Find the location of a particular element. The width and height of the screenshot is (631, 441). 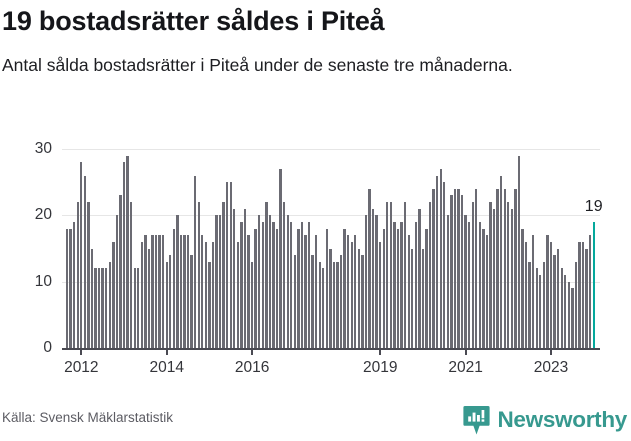

y-axis-tick-label: 10 is located at coordinates (43, 281).